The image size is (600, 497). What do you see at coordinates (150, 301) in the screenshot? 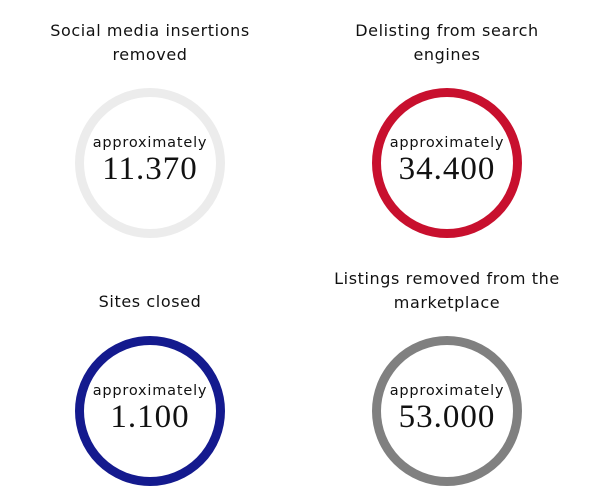
I see `stat-title: Sites closed` at bounding box center [150, 301].